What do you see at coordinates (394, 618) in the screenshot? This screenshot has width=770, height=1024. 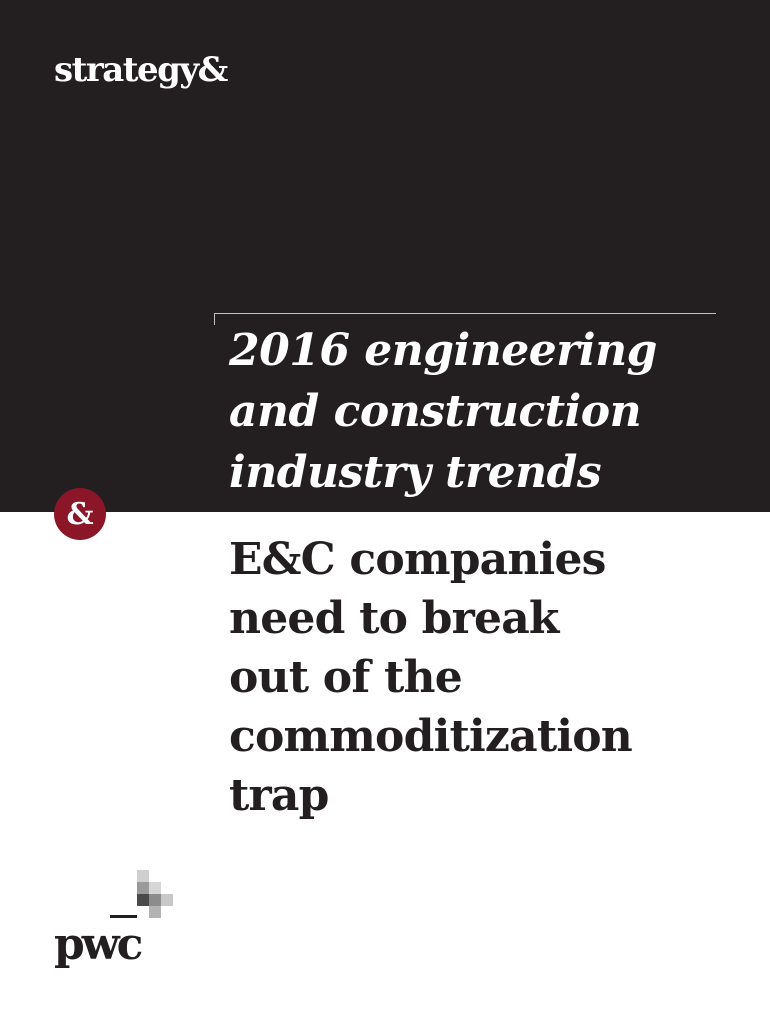 I see `subtitle-line: need to break` at bounding box center [394, 618].